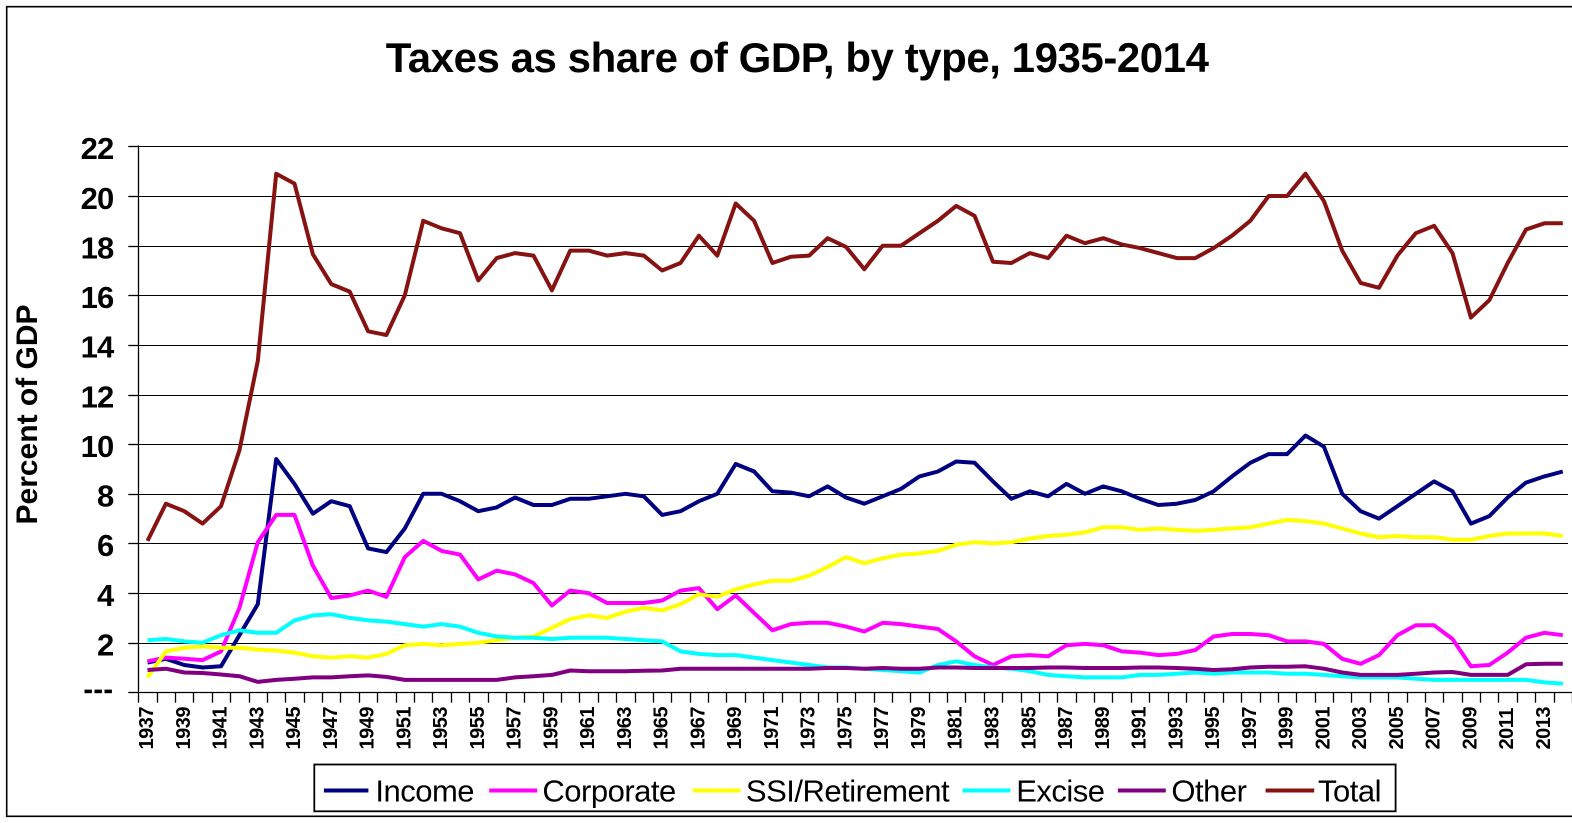  I want to click on svg-text: 1977, so click(882, 728).